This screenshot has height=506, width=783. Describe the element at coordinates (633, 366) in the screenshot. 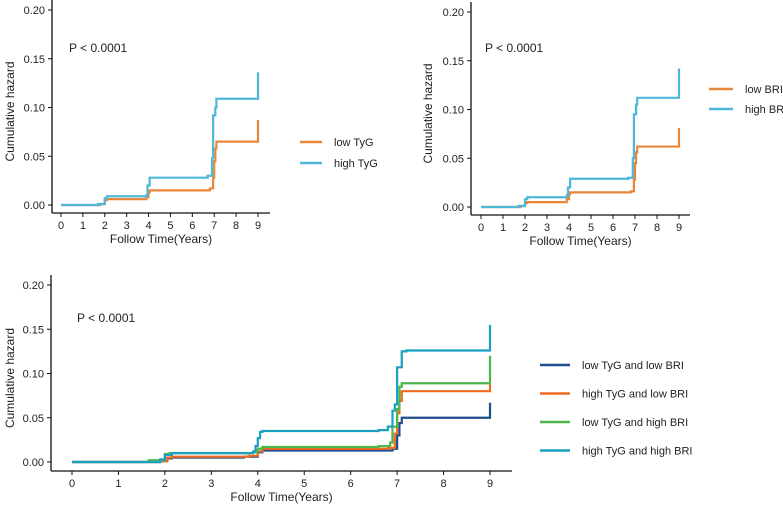

I see `legend-label: low TyG and low BRI` at that location.